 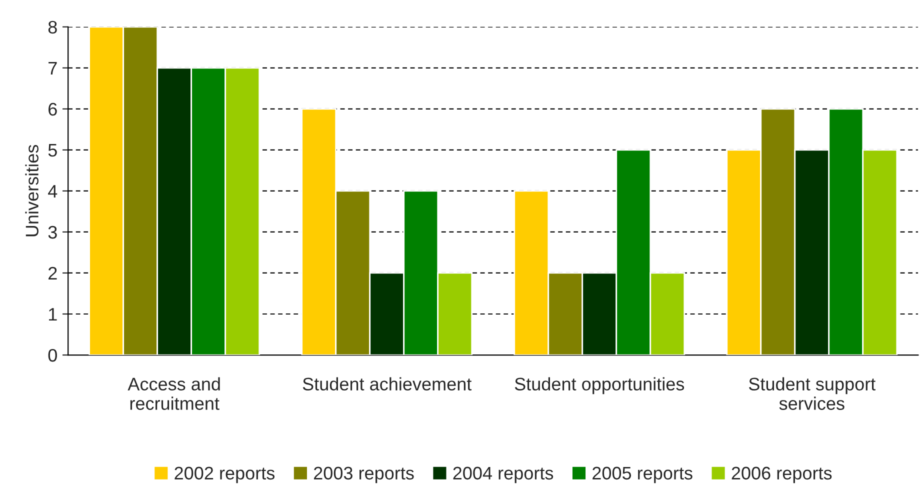 I want to click on y-axis-title: Universities, so click(x=31, y=190).